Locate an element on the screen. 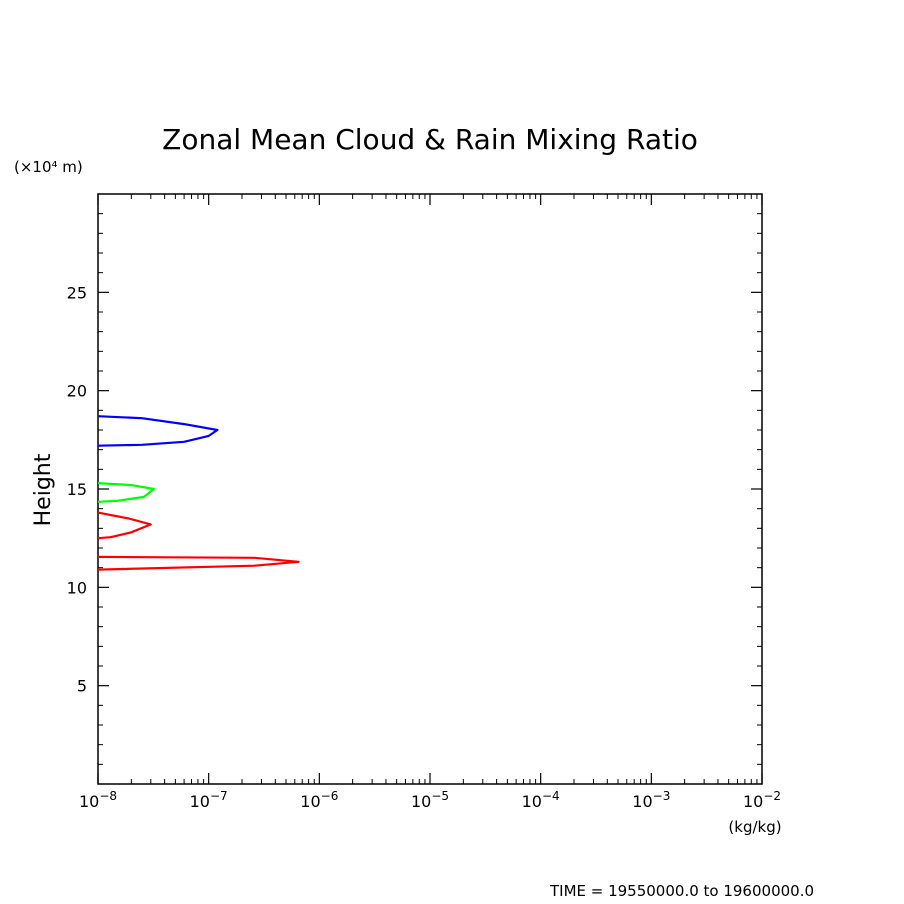 Image resolution: width=904 pixels, height=904 pixels. time-range-label: TIME = 19550000.0 to 19600000.0 is located at coordinates (681, 891).